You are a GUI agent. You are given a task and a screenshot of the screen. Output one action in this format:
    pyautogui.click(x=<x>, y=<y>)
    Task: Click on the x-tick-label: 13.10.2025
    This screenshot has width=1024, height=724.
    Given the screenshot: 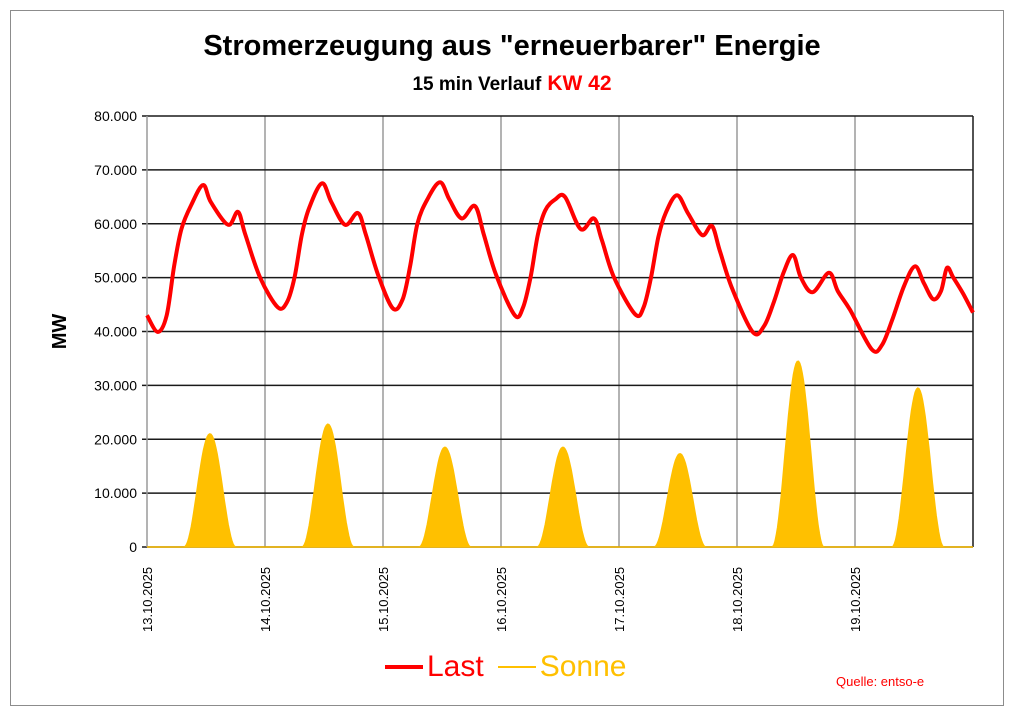 What is the action you would take?
    pyautogui.click(x=147, y=599)
    